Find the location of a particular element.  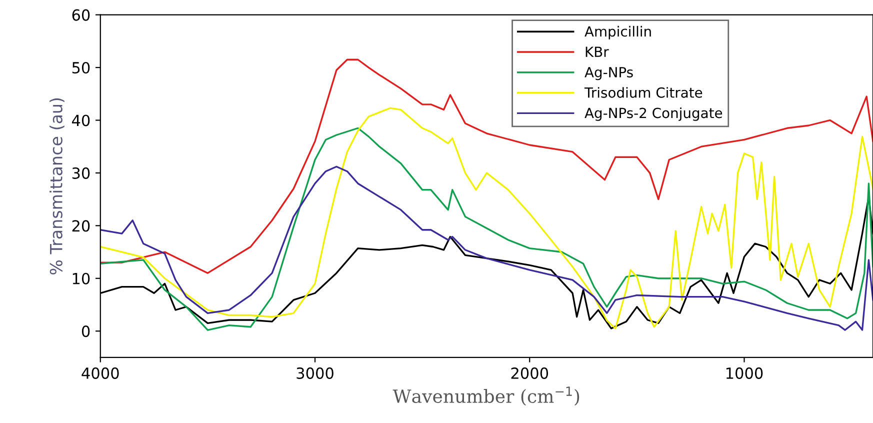

legend-label: Ag-NPs-2 Conjugate is located at coordinates (653, 114).